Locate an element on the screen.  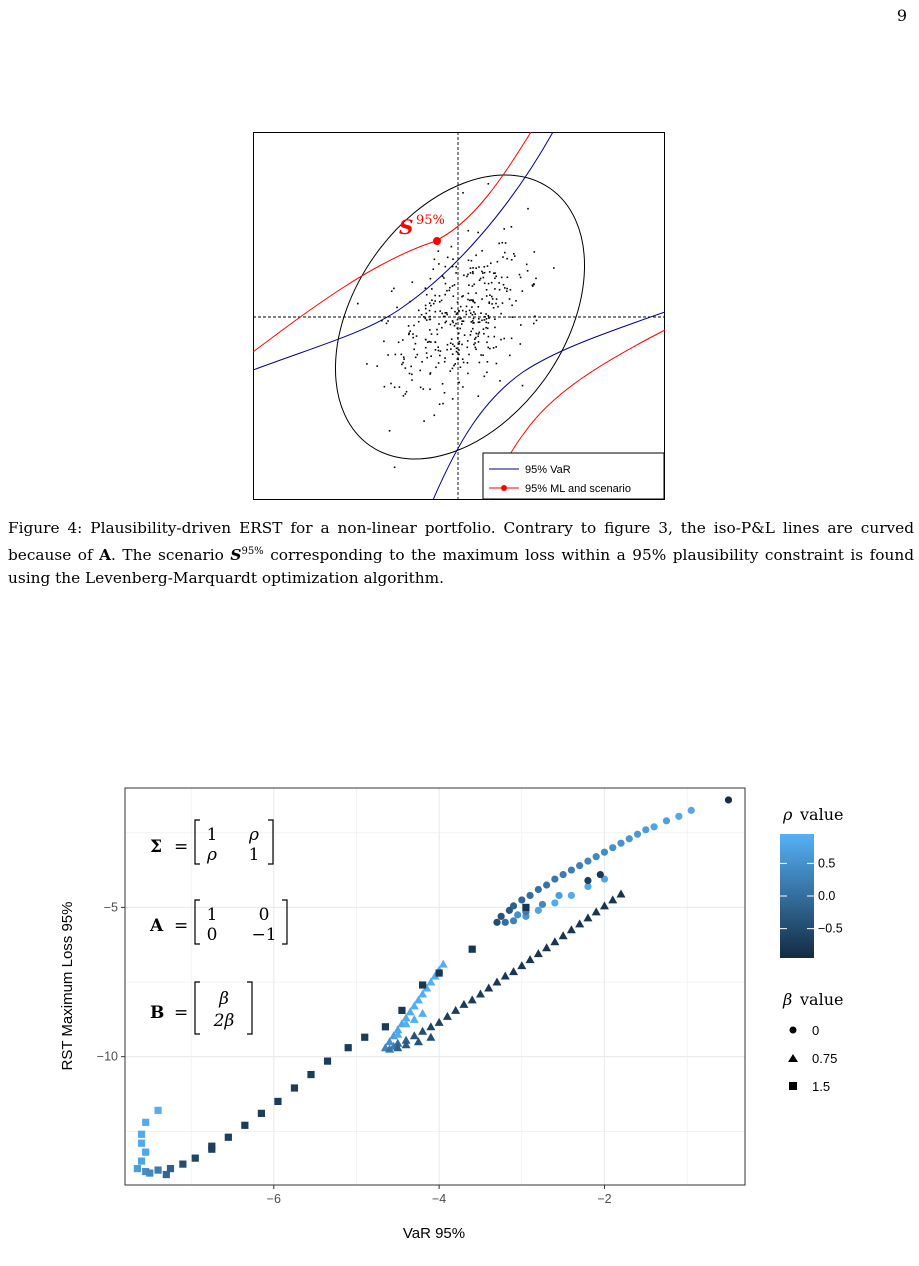
colorbar-tick-label: −0.5 is located at coordinates (830, 929).